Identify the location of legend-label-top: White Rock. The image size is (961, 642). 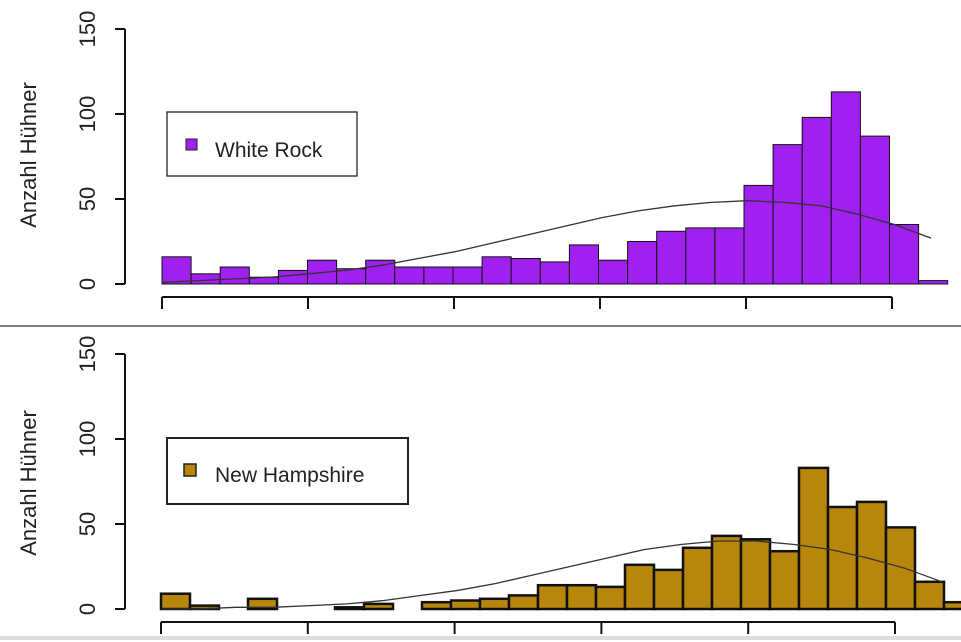
(269, 150).